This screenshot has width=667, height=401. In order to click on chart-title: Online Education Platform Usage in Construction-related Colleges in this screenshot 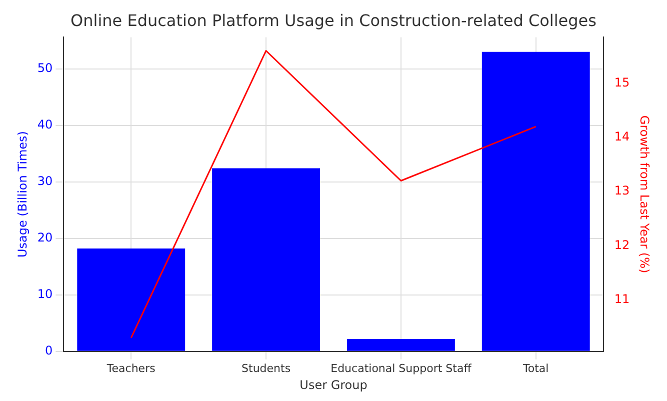, I will do `click(333, 20)`.